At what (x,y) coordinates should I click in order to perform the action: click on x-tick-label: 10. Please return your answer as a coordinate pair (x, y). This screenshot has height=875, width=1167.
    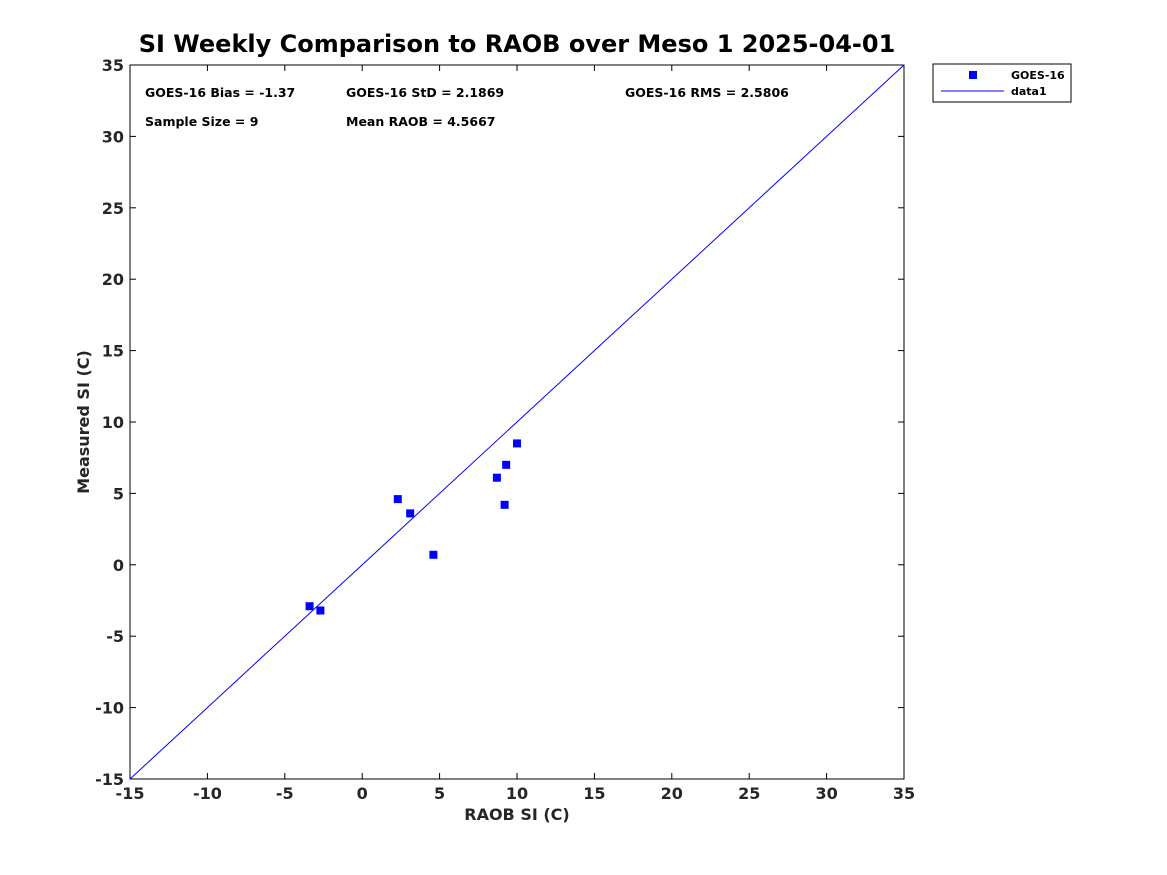
    Looking at the image, I should click on (517, 793).